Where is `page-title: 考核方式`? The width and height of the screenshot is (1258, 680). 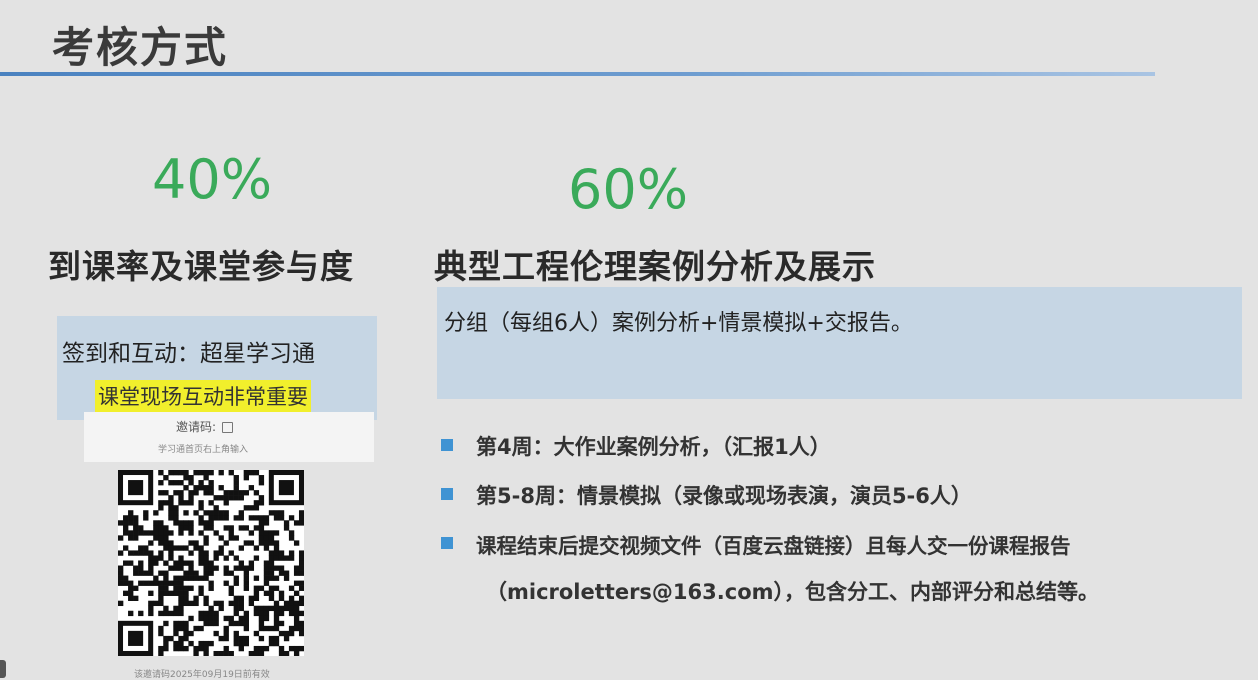 page-title: 考核方式 is located at coordinates (140, 47).